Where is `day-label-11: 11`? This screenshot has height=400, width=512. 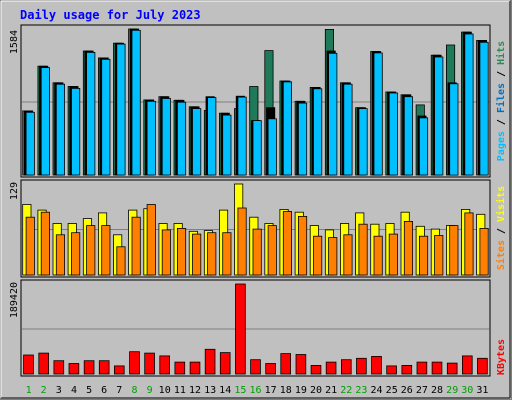 day-label-11: 11 is located at coordinates (180, 390).